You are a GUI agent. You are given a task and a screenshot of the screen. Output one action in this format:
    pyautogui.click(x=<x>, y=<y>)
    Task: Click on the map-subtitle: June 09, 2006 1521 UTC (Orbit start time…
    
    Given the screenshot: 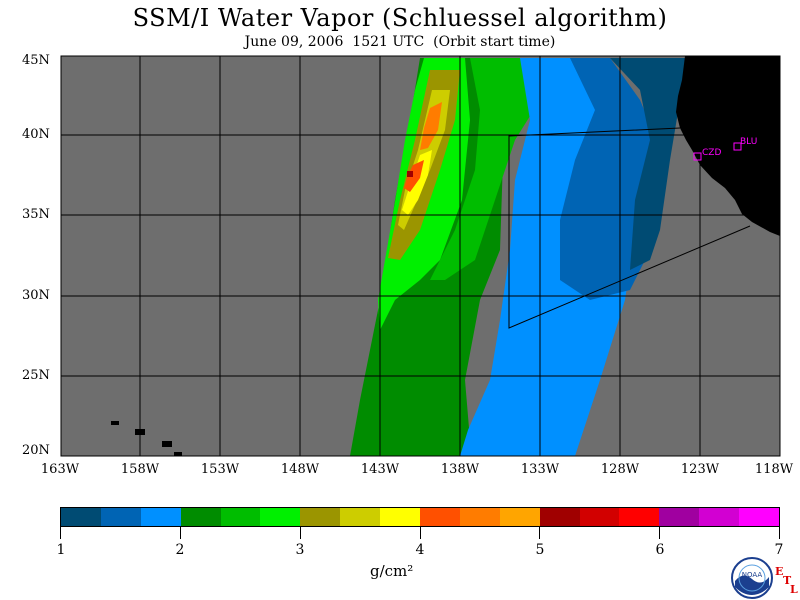 What is the action you would take?
    pyautogui.click(x=400, y=42)
    